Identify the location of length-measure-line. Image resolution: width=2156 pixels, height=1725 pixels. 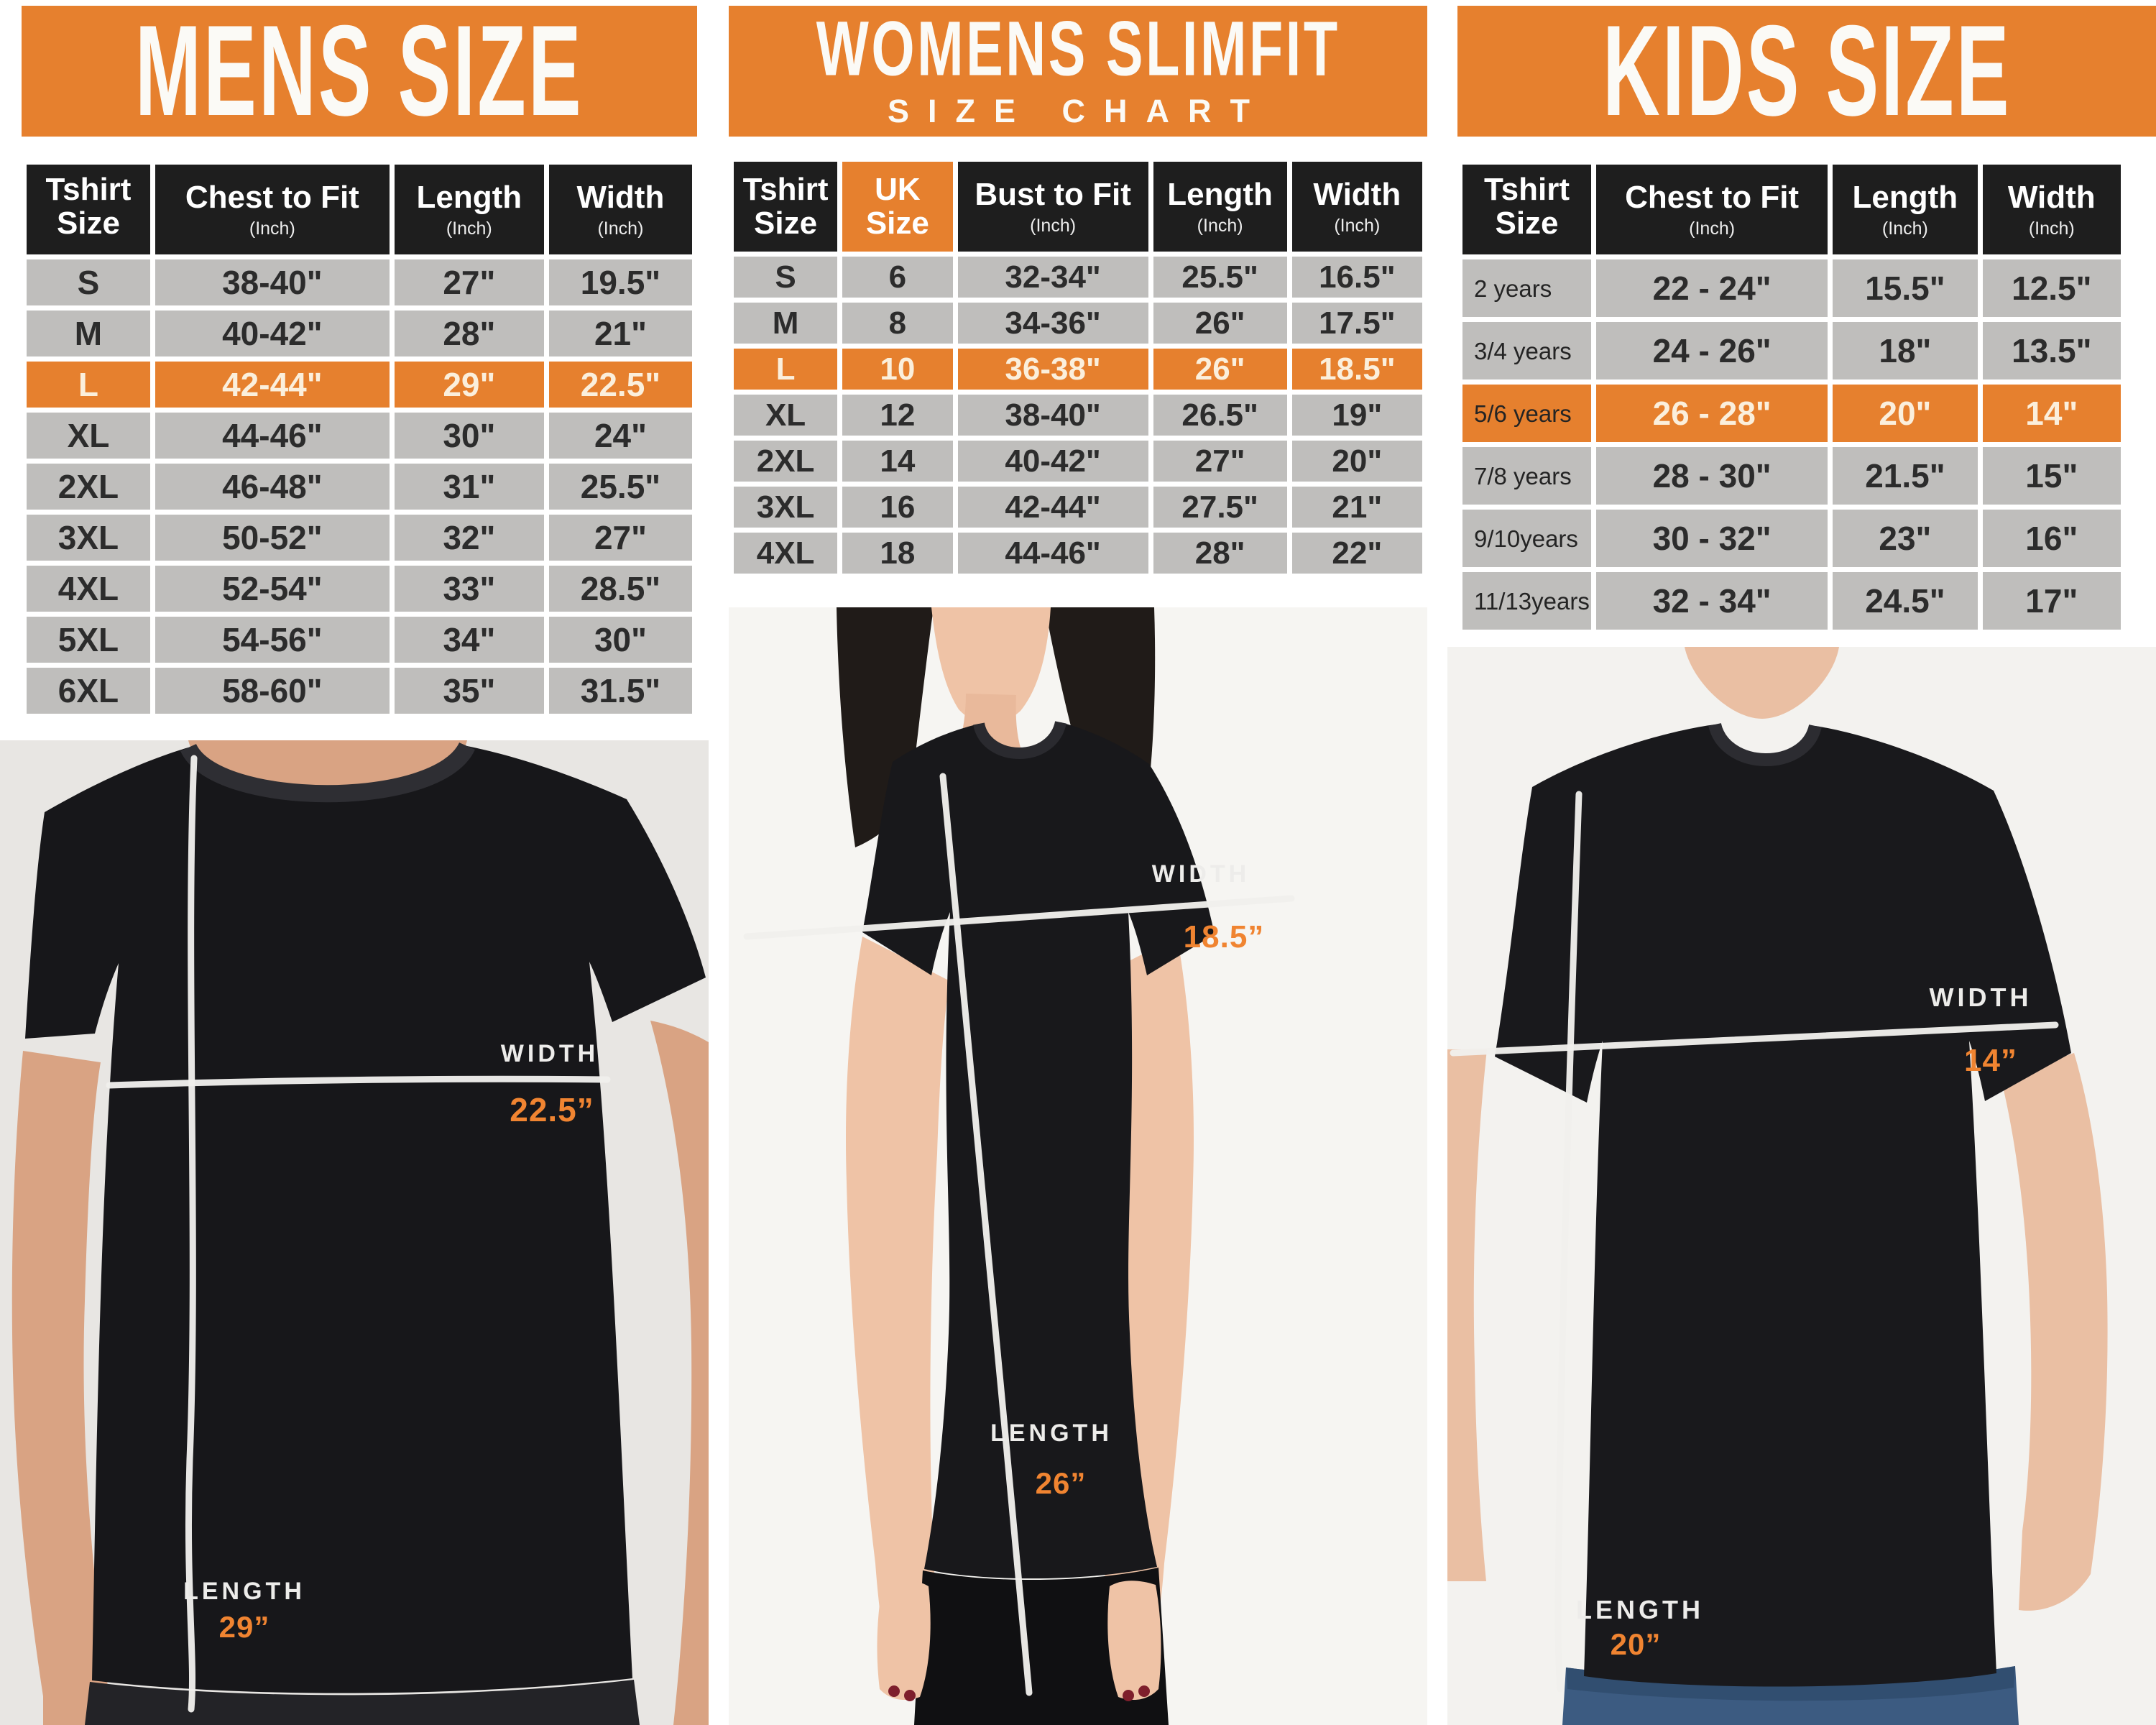
(191, 1234).